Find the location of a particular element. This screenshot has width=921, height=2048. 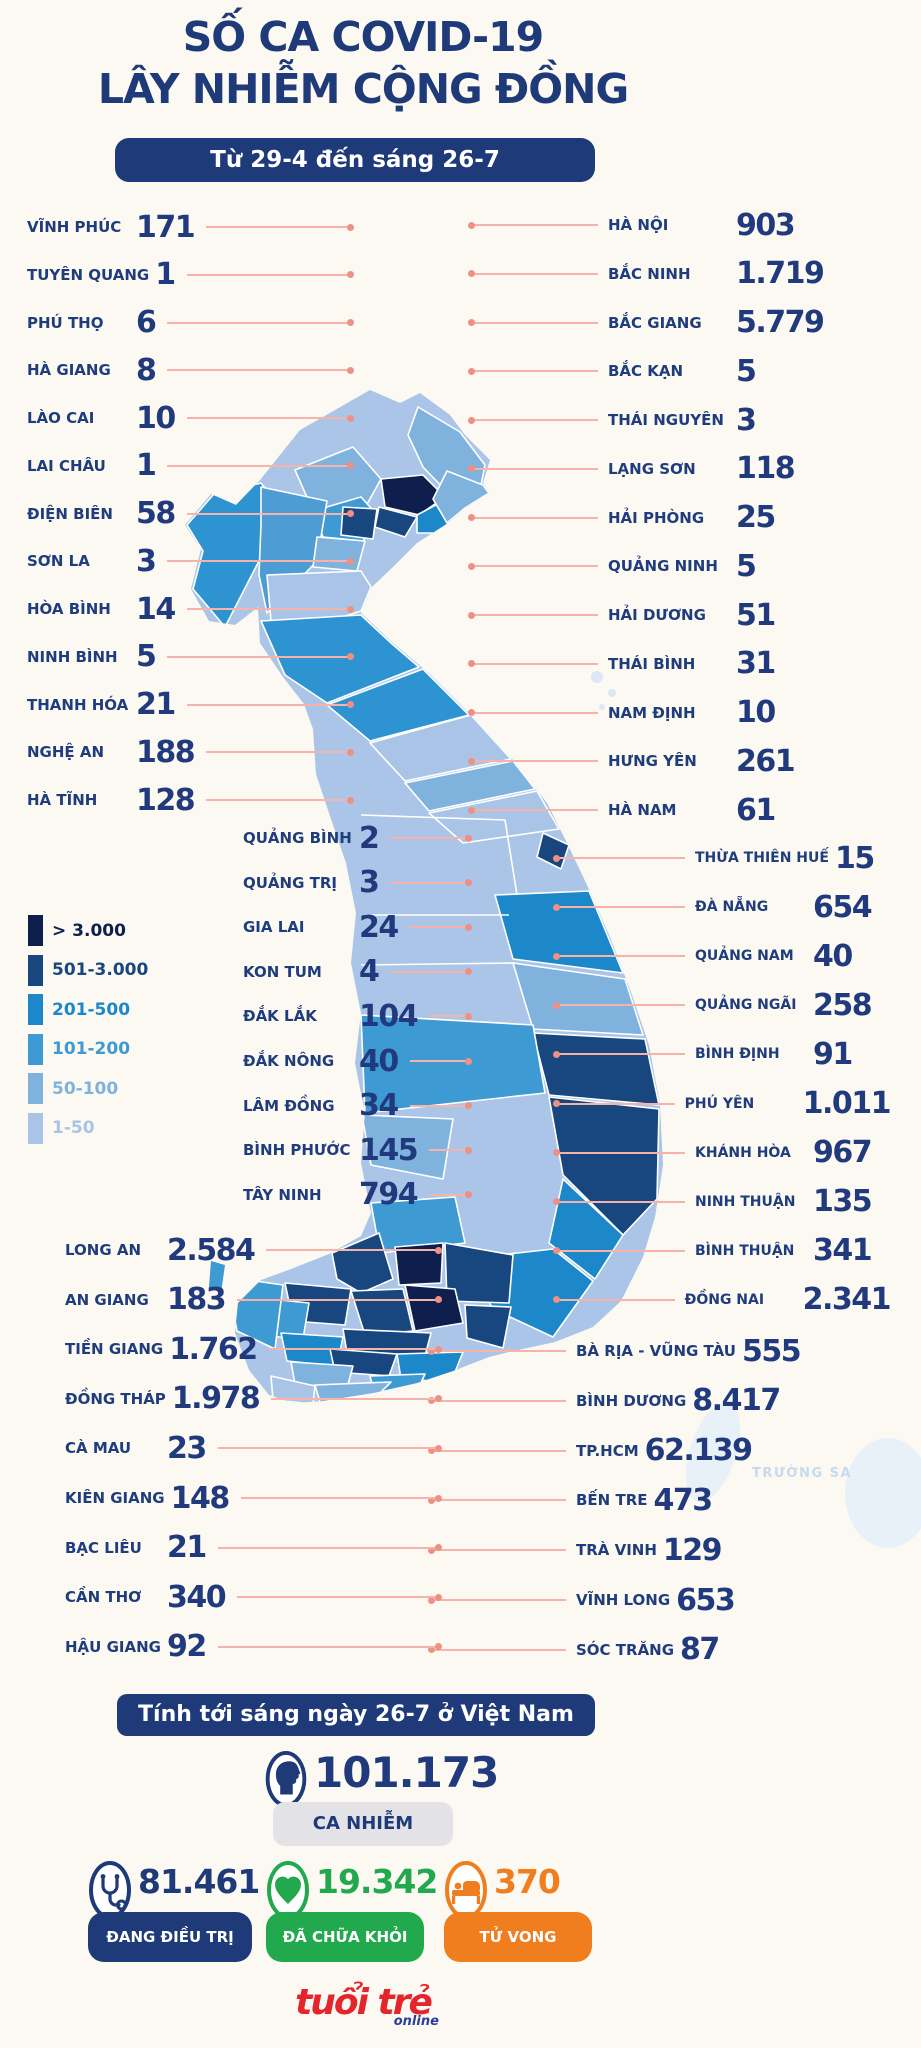

province-name: BẮC NINH is located at coordinates (649, 273).